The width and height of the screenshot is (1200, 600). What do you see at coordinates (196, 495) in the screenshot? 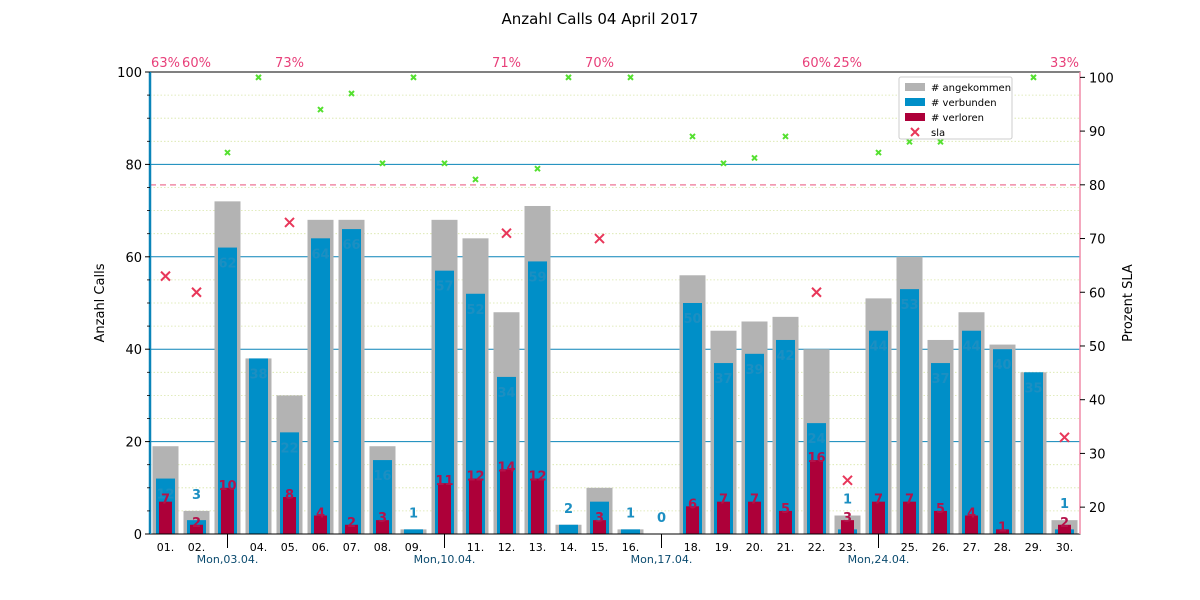
I see `label-verbunden: 3` at bounding box center [196, 495].